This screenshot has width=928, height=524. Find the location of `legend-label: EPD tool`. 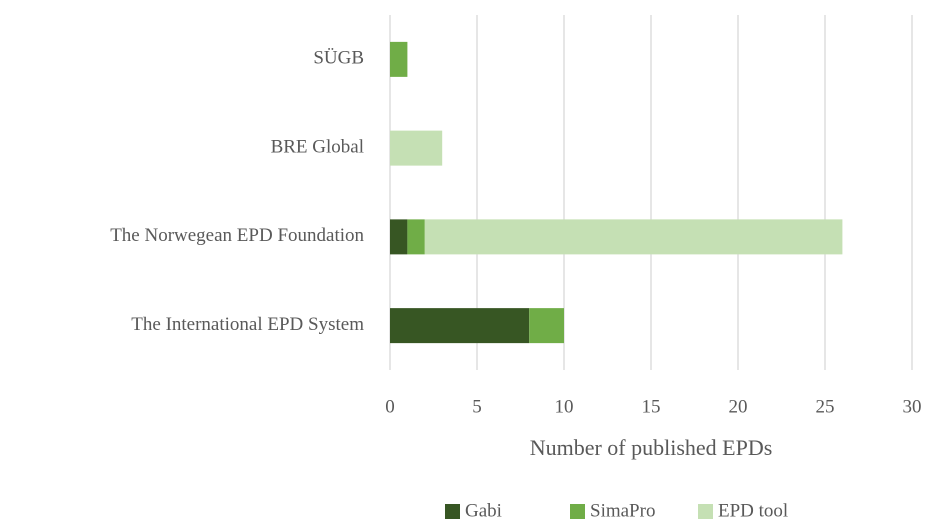

legend-label: EPD tool is located at coordinates (753, 510).